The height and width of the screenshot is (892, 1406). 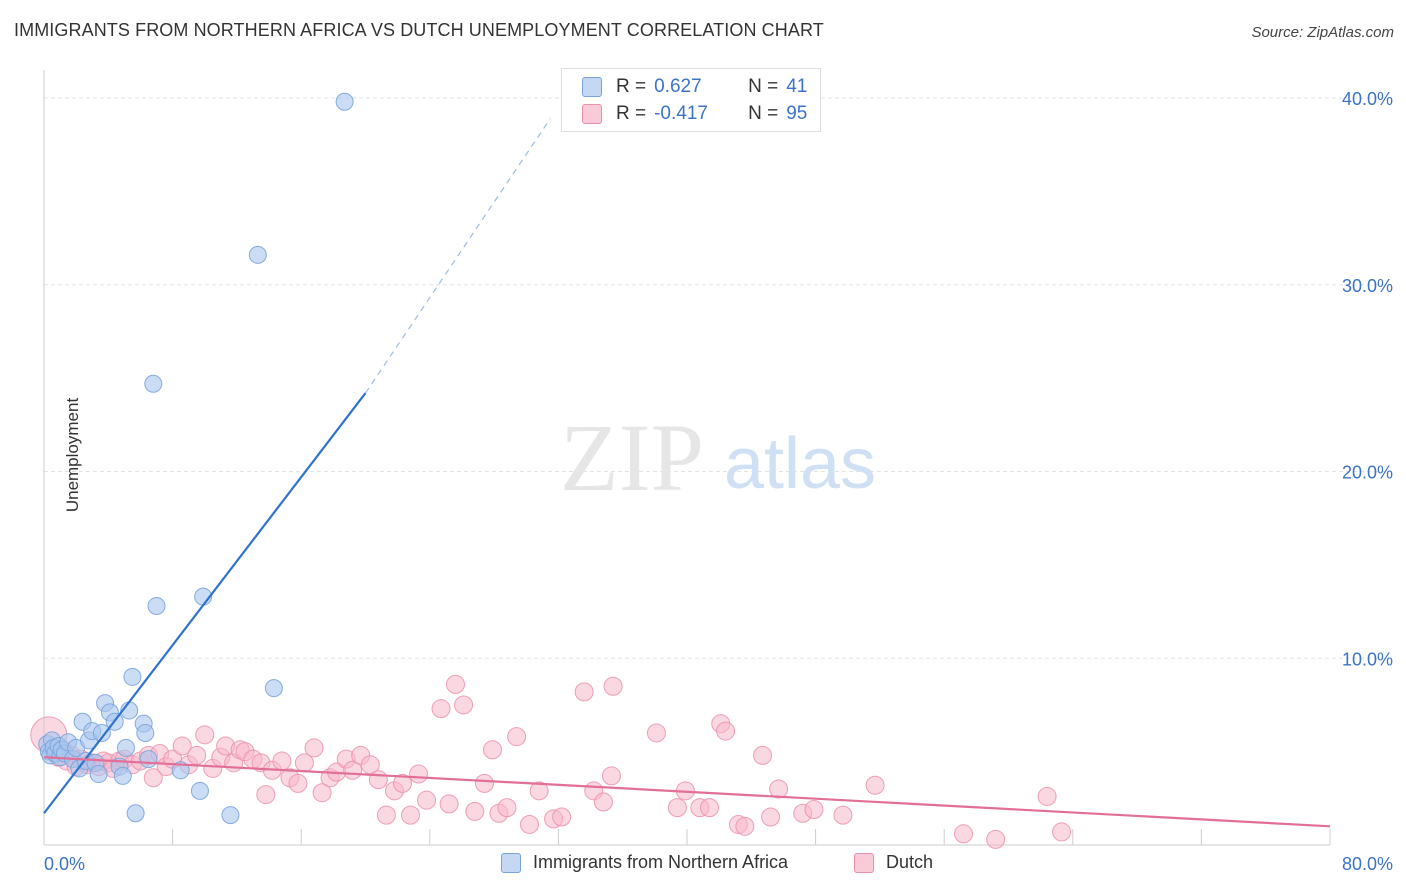 I want to click on watermark-zip: ZIP, so click(x=632, y=457).